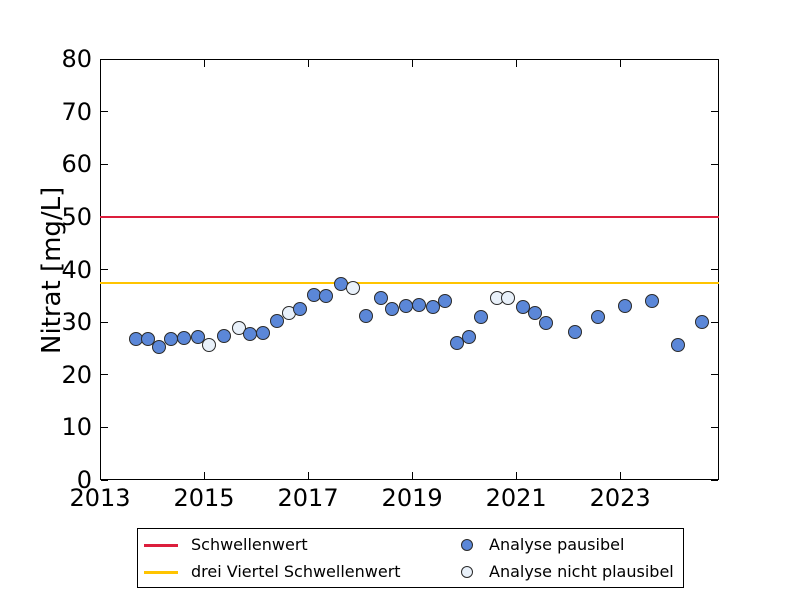  I want to click on x-tick-label: 2021, so click(516, 498).